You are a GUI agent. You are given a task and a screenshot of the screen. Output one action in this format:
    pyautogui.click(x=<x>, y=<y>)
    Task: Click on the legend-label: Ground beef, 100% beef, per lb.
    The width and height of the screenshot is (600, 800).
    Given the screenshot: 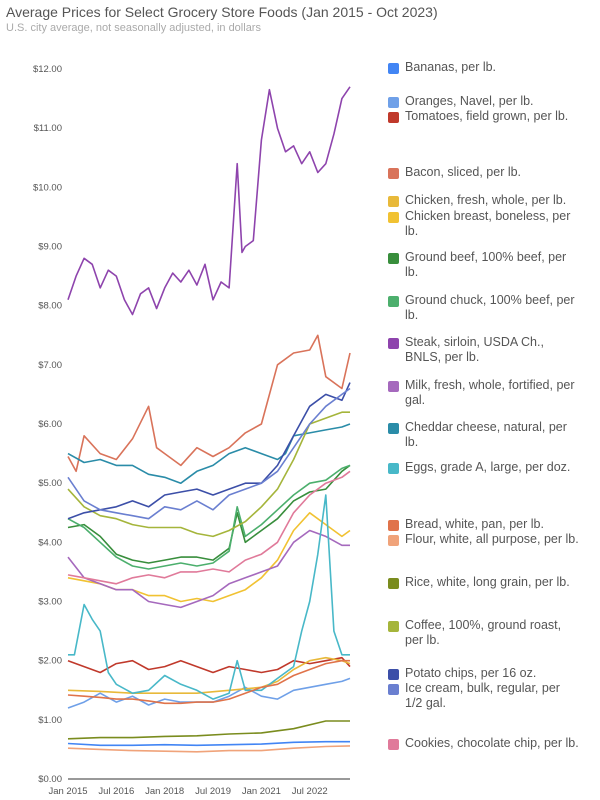 What is the action you would take?
    pyautogui.click(x=486, y=264)
    